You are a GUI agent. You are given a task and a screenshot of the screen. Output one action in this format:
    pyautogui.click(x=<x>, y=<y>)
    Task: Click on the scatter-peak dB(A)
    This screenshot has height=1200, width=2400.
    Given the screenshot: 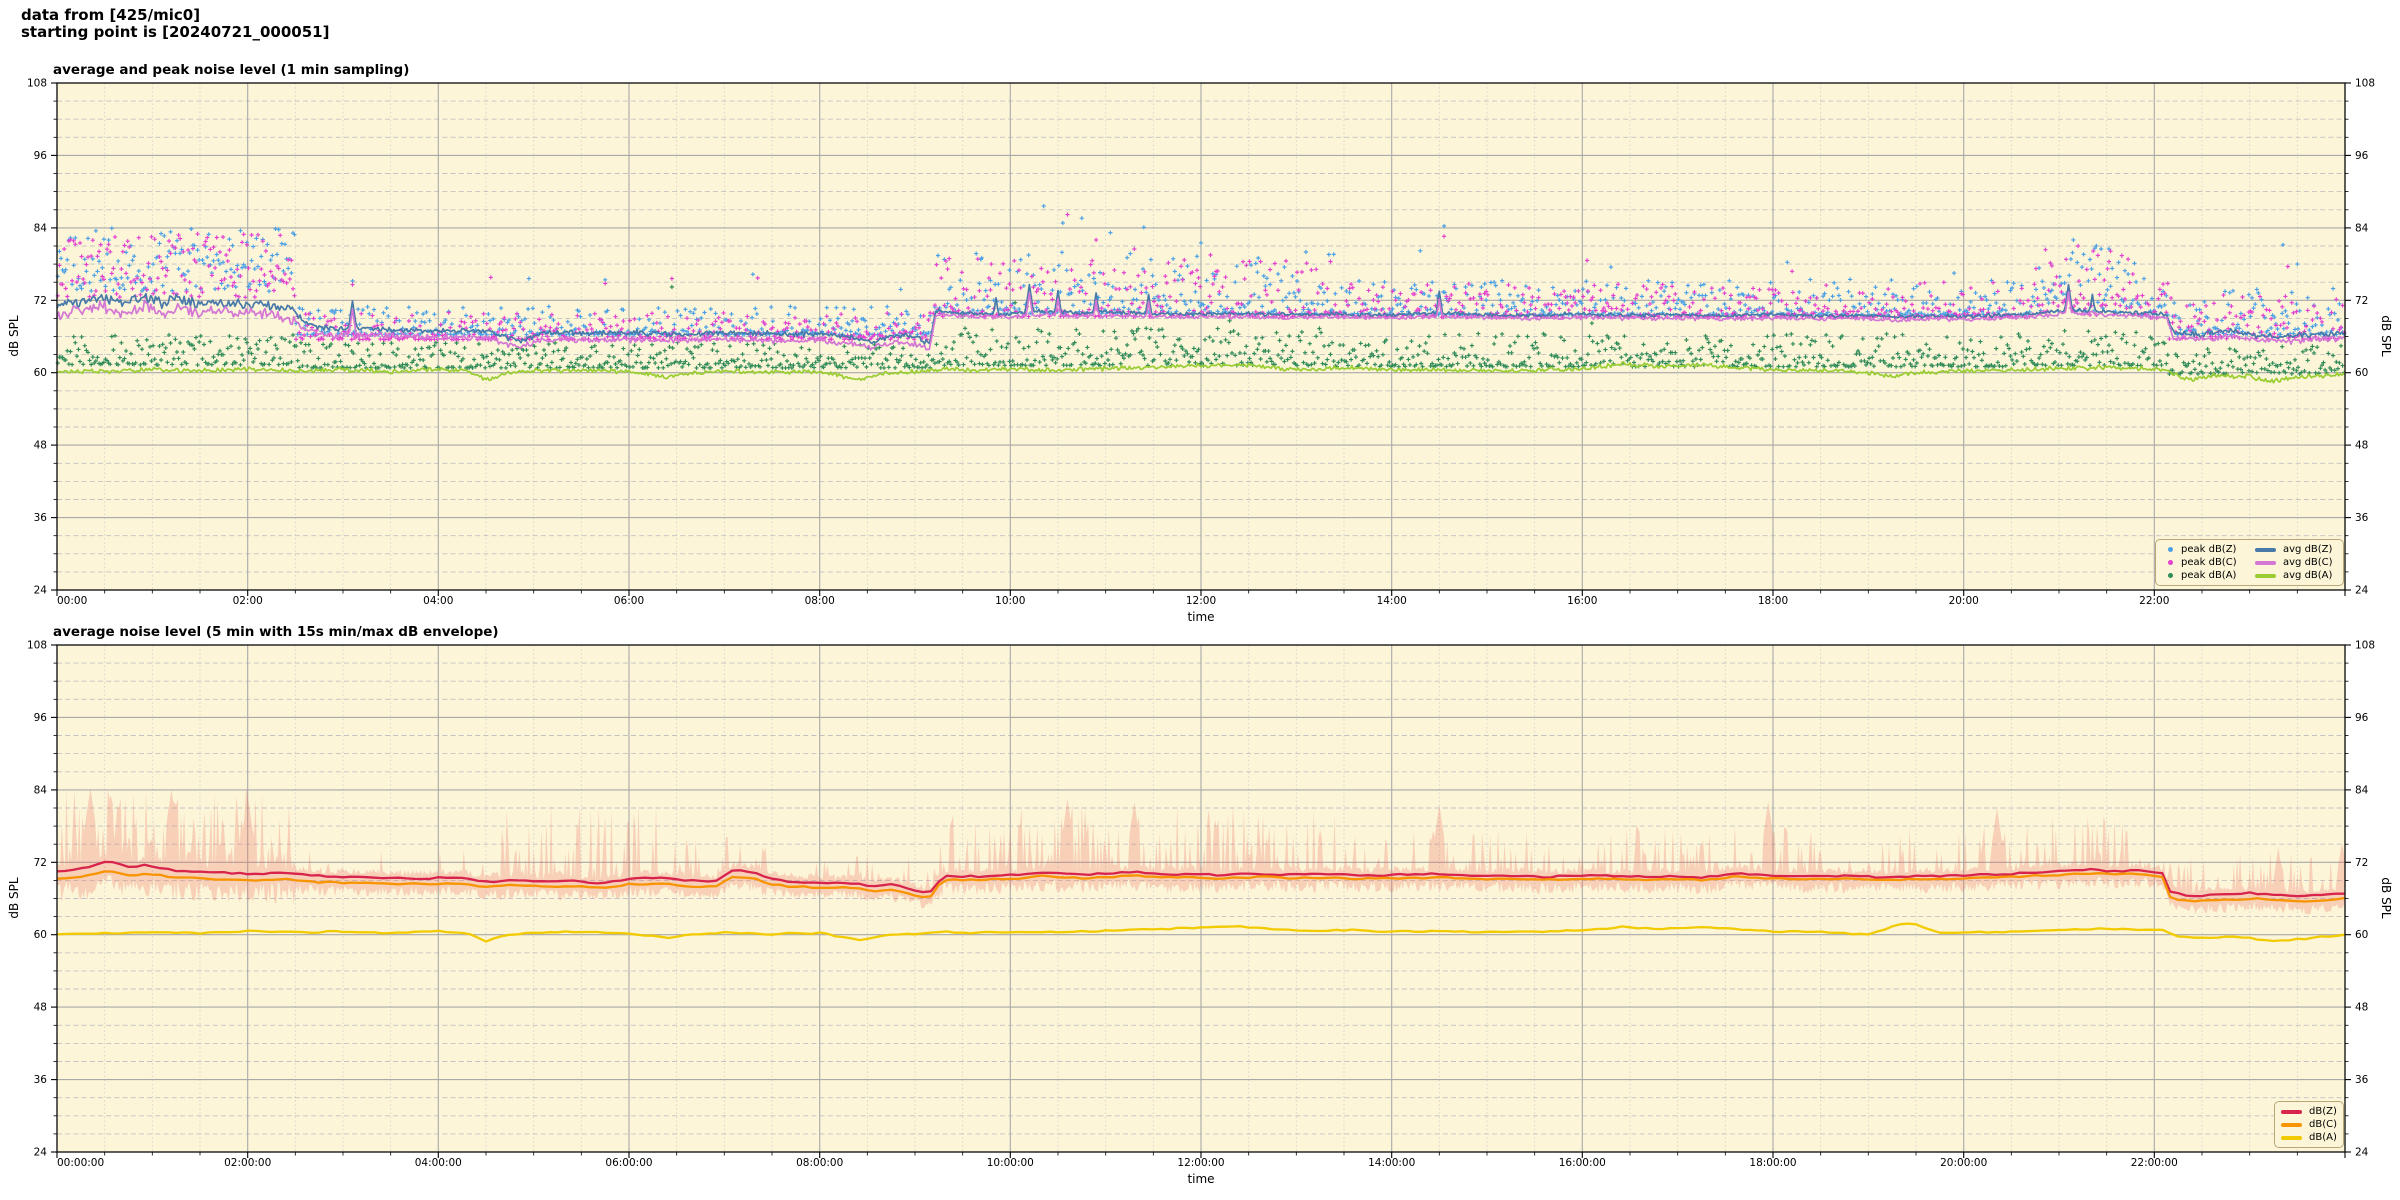 What is the action you would take?
    pyautogui.click(x=1201, y=330)
    